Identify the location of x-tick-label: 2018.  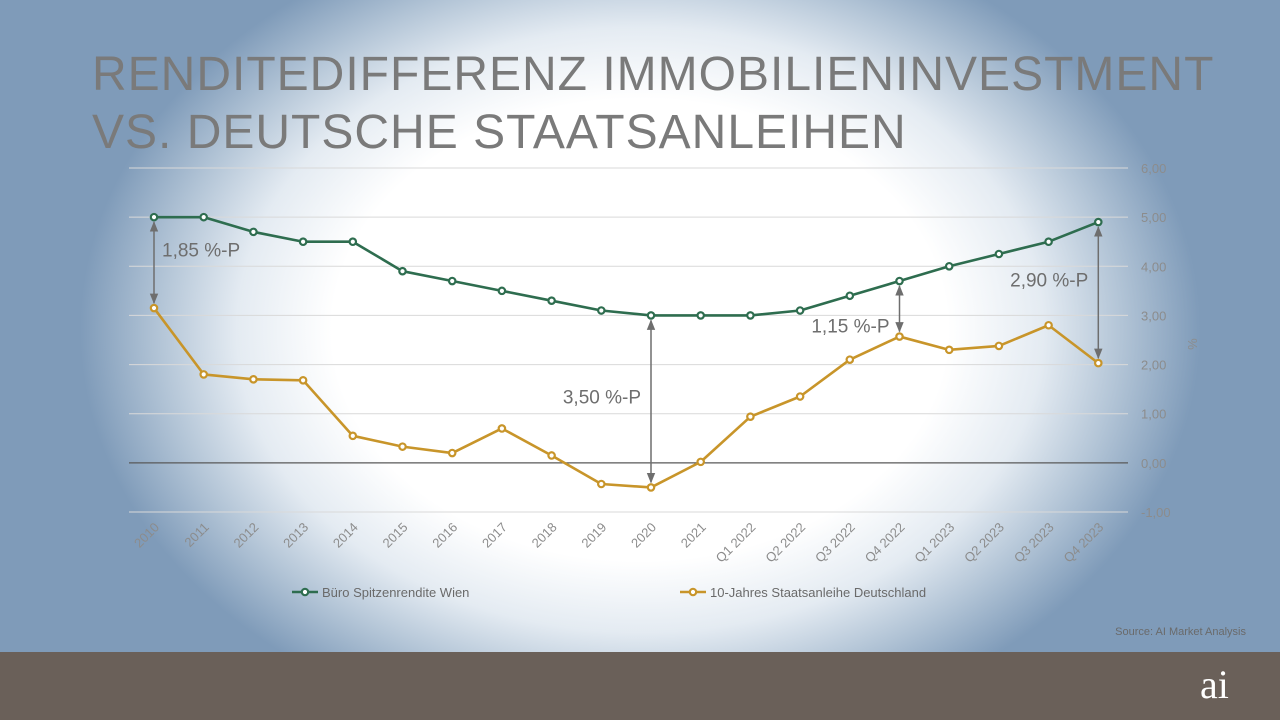
(544, 535).